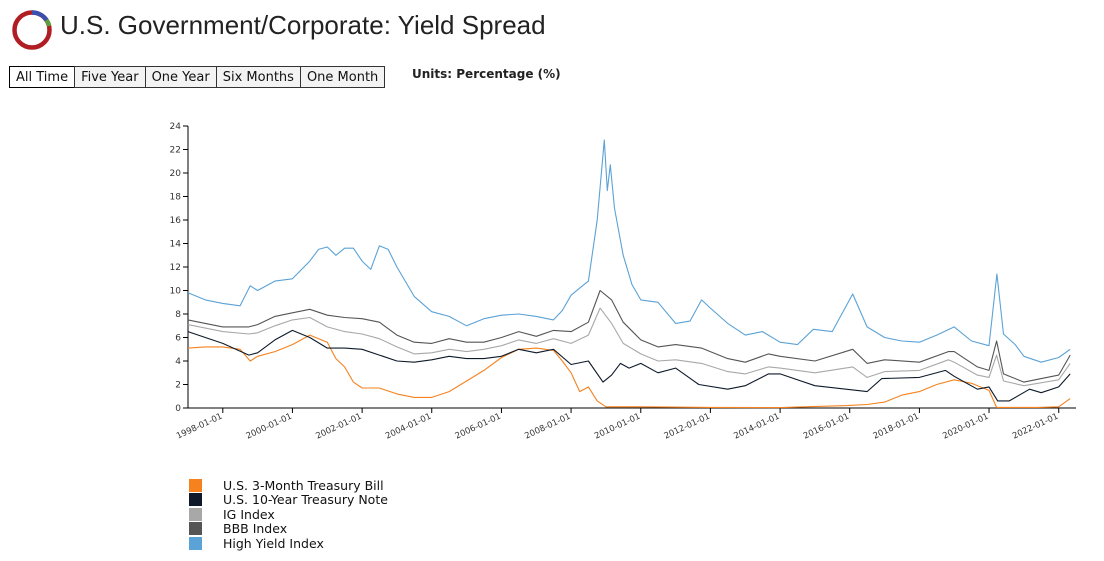  What do you see at coordinates (176, 245) in the screenshot?
I see `y-tick-label: 14` at bounding box center [176, 245].